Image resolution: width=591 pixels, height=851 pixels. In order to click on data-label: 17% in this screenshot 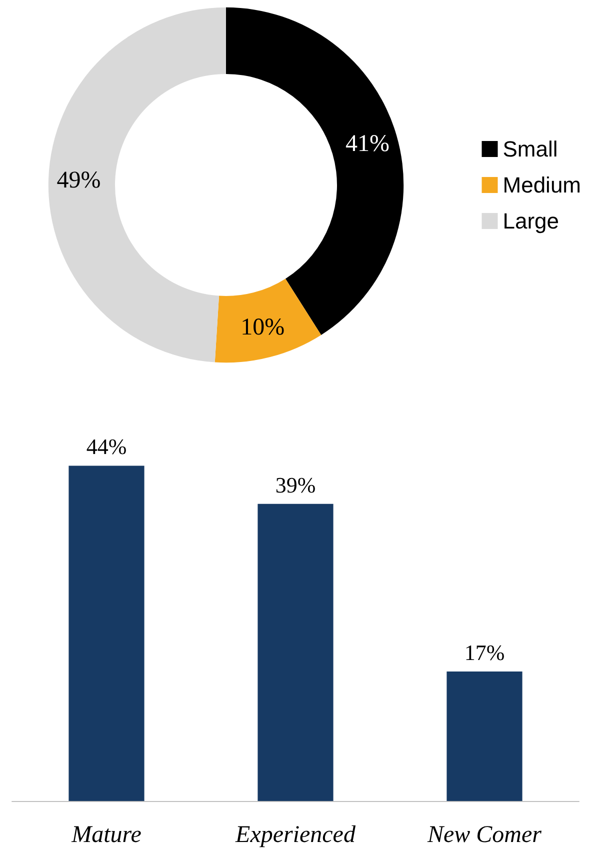, I will do `click(484, 652)`.